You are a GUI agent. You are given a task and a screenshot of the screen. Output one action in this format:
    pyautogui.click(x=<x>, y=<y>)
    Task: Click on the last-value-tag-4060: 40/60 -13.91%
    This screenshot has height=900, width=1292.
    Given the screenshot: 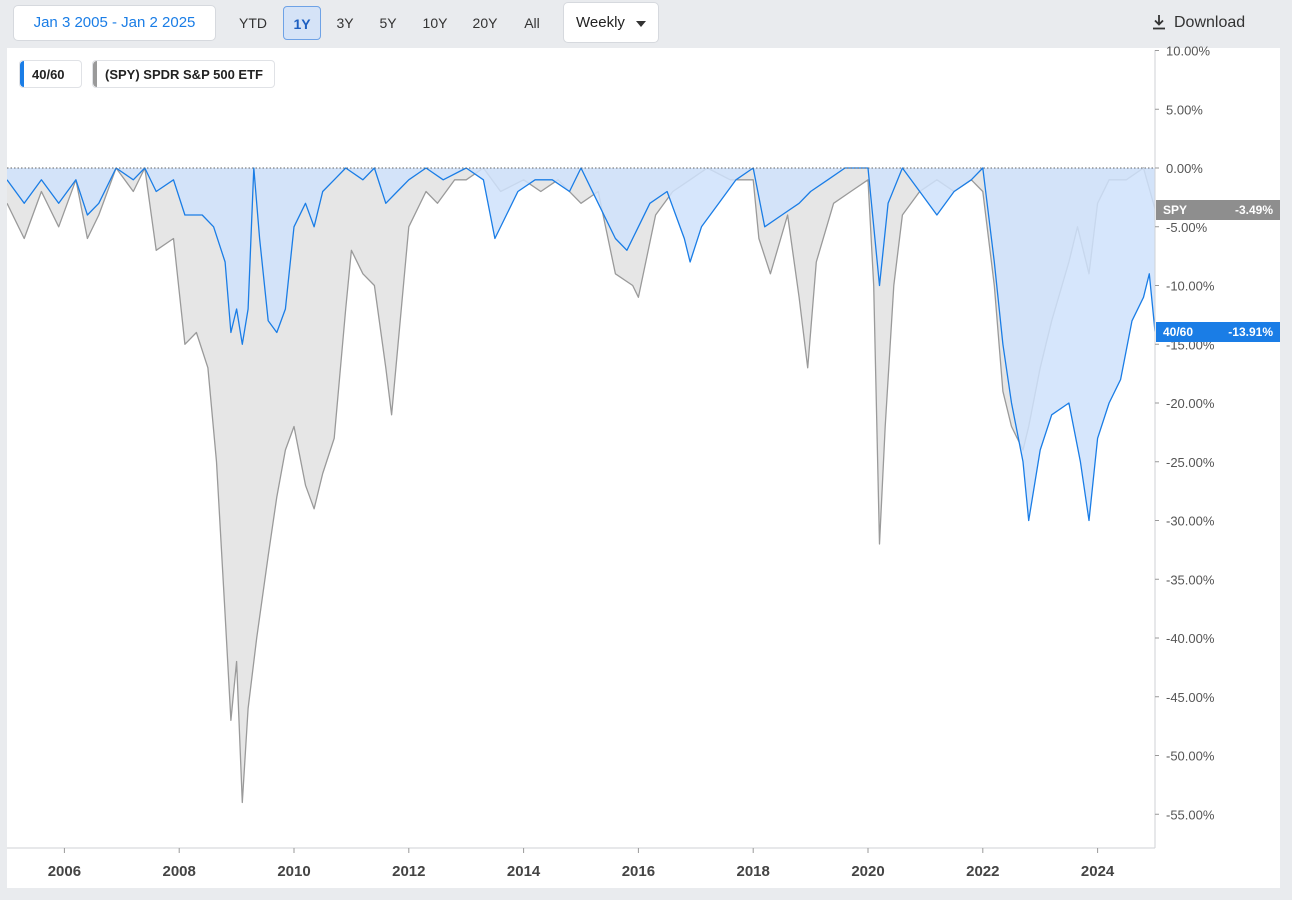 What is the action you would take?
    pyautogui.click(x=1218, y=332)
    